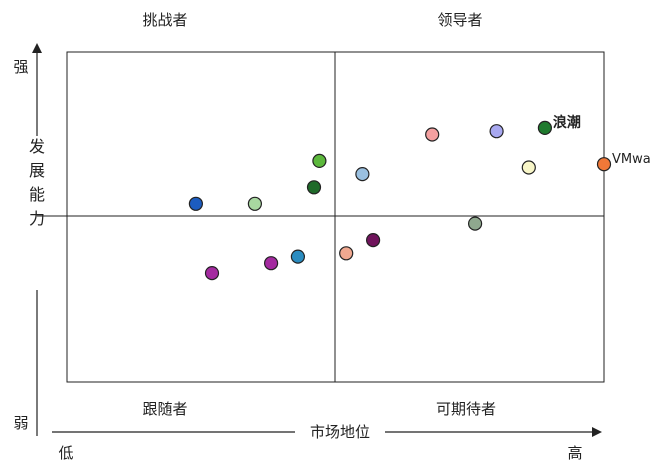 The height and width of the screenshot is (470, 650). I want to click on y-axis-title-char: 力, so click(37, 218).